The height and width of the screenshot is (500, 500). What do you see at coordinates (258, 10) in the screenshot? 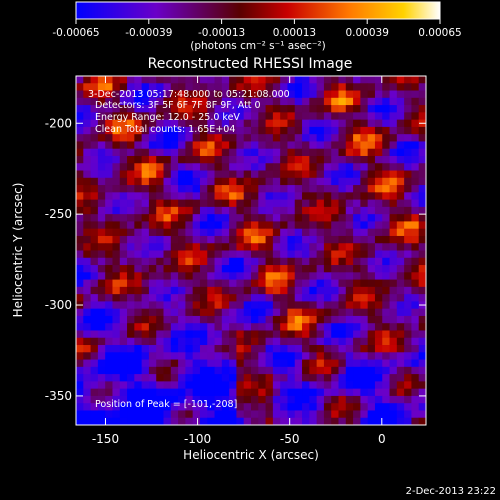
I see `colorbar-gradient` at bounding box center [258, 10].